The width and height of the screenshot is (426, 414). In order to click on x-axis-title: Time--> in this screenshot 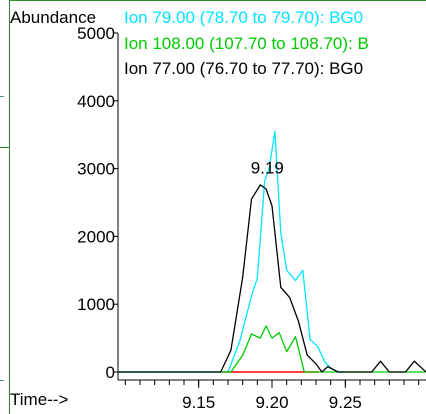, I will do `click(39, 399)`.